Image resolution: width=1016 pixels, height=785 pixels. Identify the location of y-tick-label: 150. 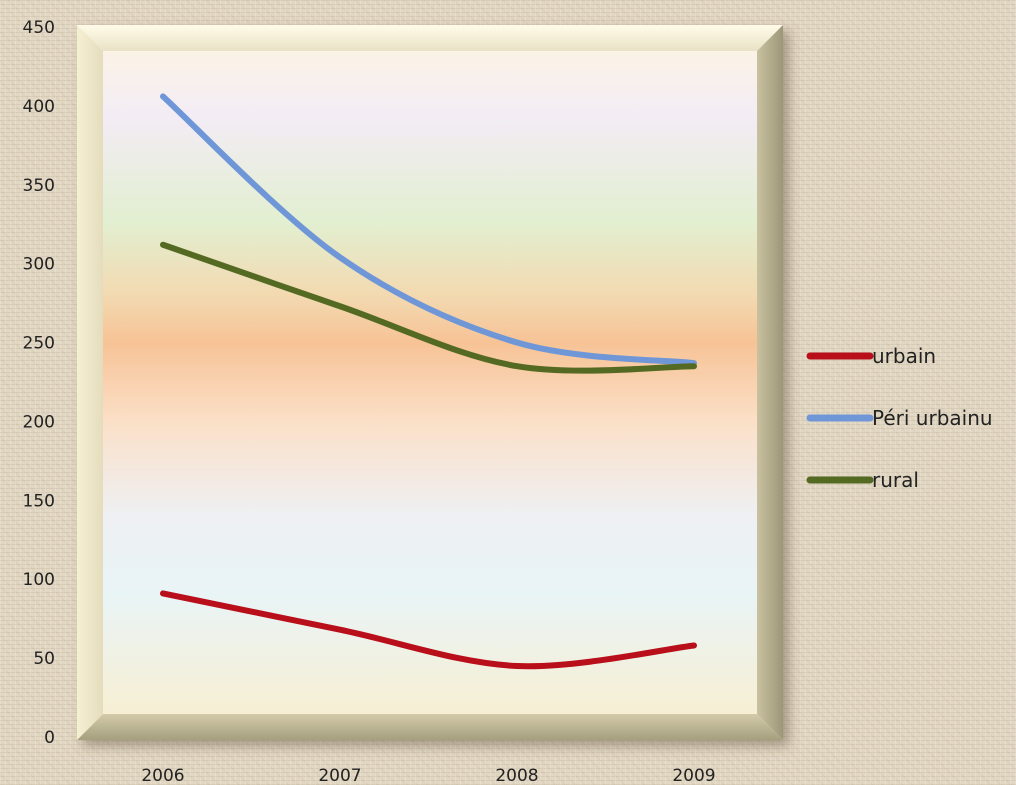
(39, 501).